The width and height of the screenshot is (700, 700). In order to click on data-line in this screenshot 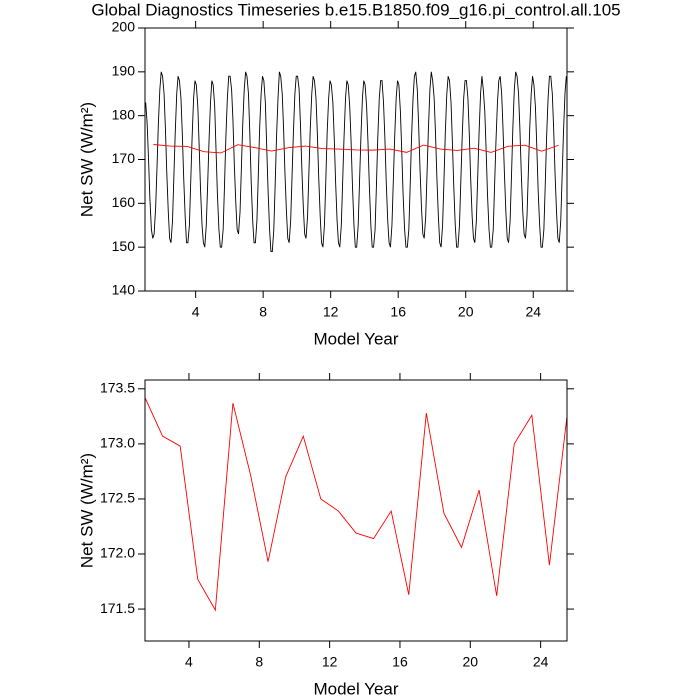, I will do `click(356, 149)`.